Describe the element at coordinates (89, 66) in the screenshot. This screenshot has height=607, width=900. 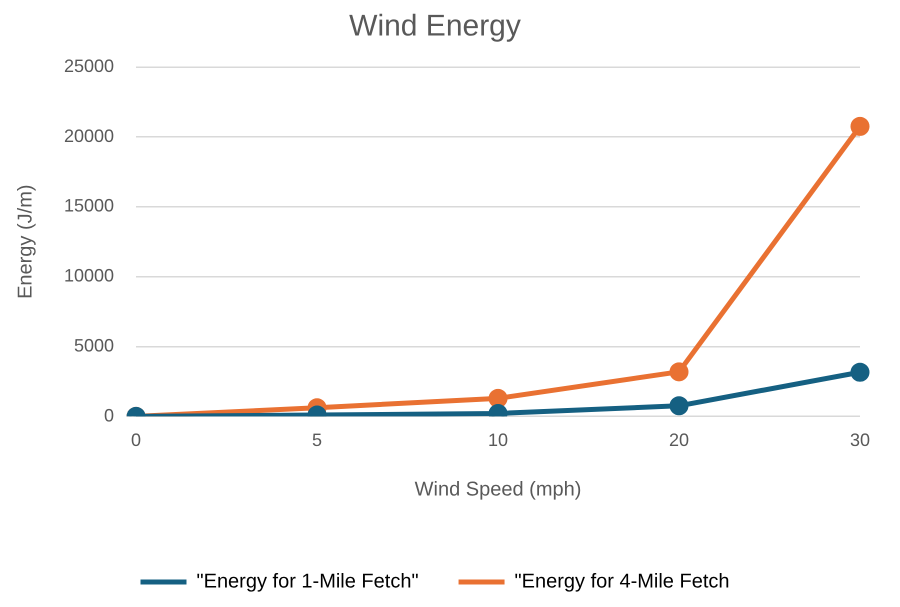
I see `y-tick-label: 25000` at that location.